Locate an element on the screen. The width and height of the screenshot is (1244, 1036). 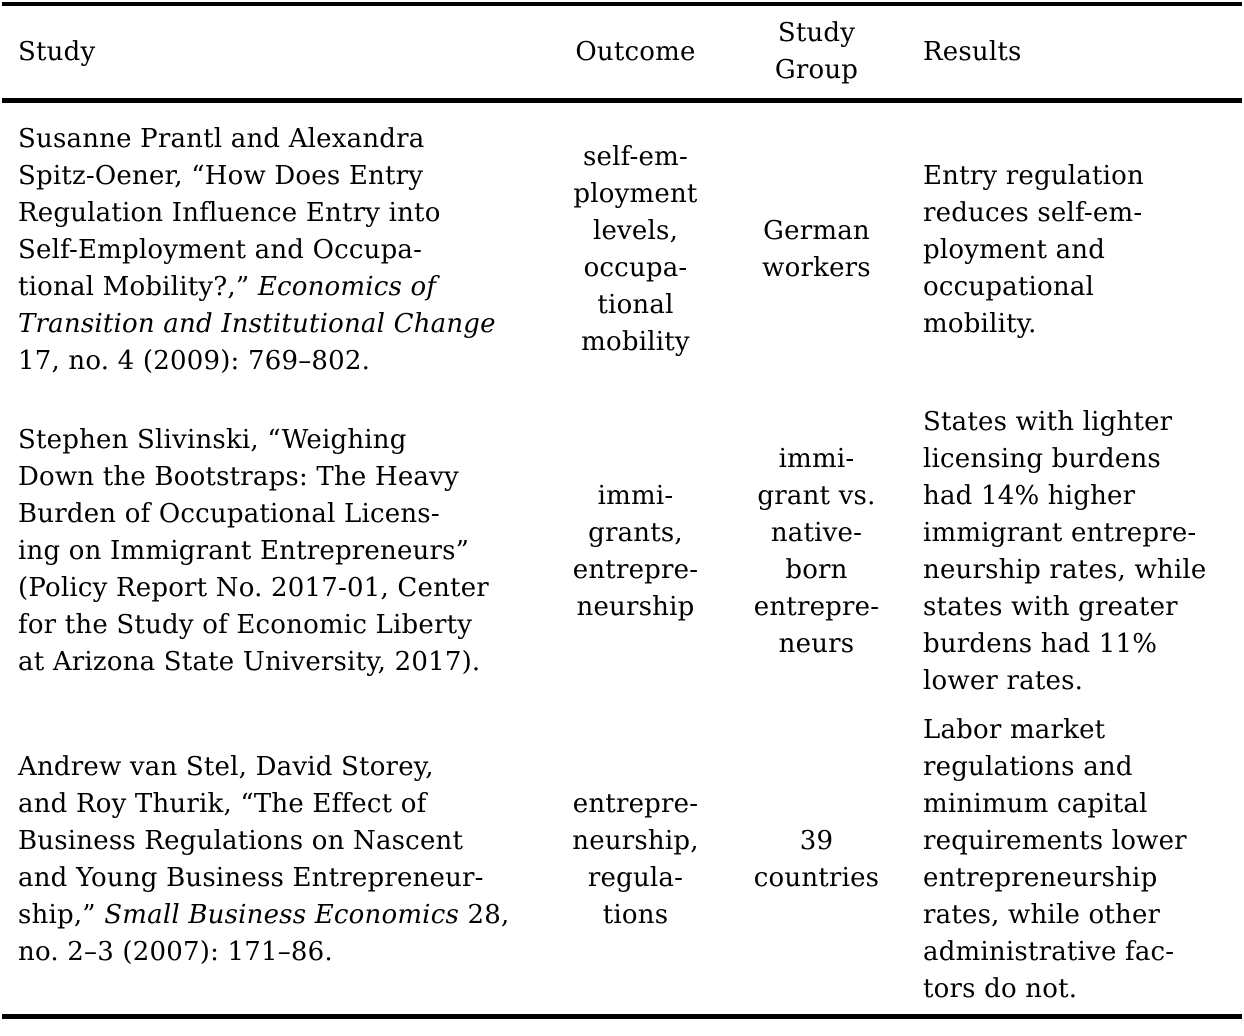
table-header: Study Outcome Study Group Results is located at coordinates (622, 52).